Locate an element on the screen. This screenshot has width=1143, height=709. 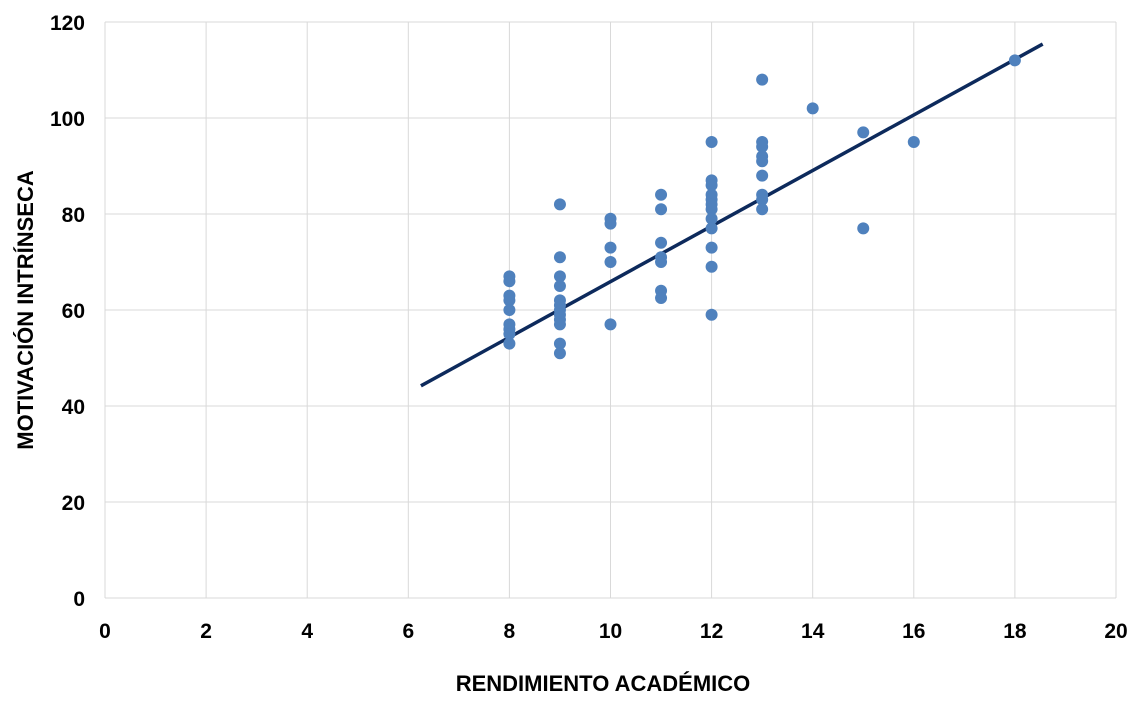
y-tick-label: 40 is located at coordinates (73, 407).